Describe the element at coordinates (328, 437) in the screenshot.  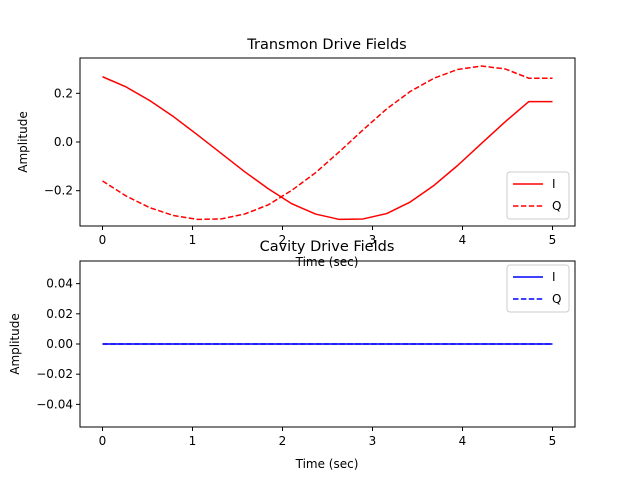
I see `cavity-x-ticks: 0 1 2 3 4 5` at that location.